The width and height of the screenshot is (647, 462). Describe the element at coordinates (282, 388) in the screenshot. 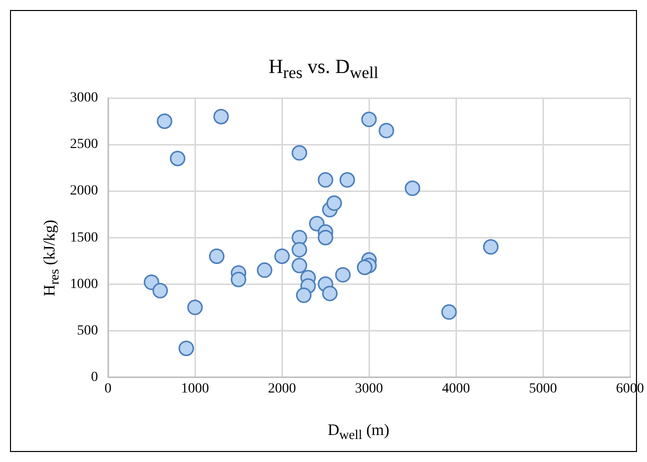

I see `x-tick-label: 2000` at that location.